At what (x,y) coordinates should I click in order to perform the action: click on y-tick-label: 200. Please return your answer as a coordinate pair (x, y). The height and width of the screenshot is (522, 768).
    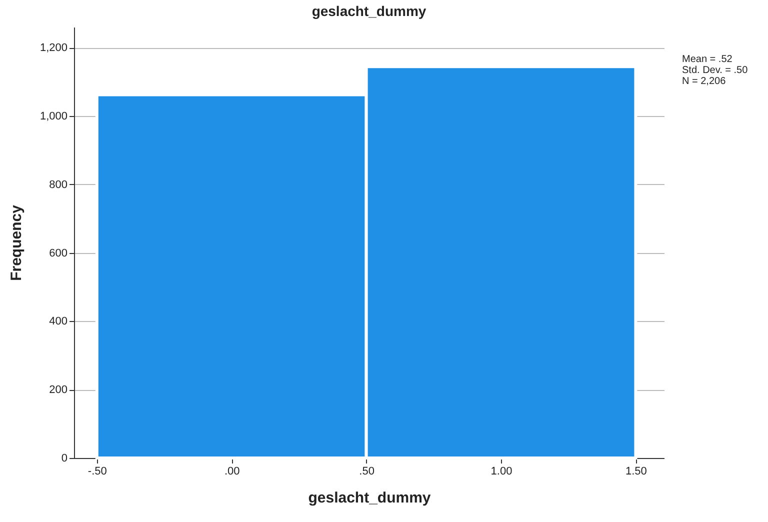
    Looking at the image, I should click on (58, 390).